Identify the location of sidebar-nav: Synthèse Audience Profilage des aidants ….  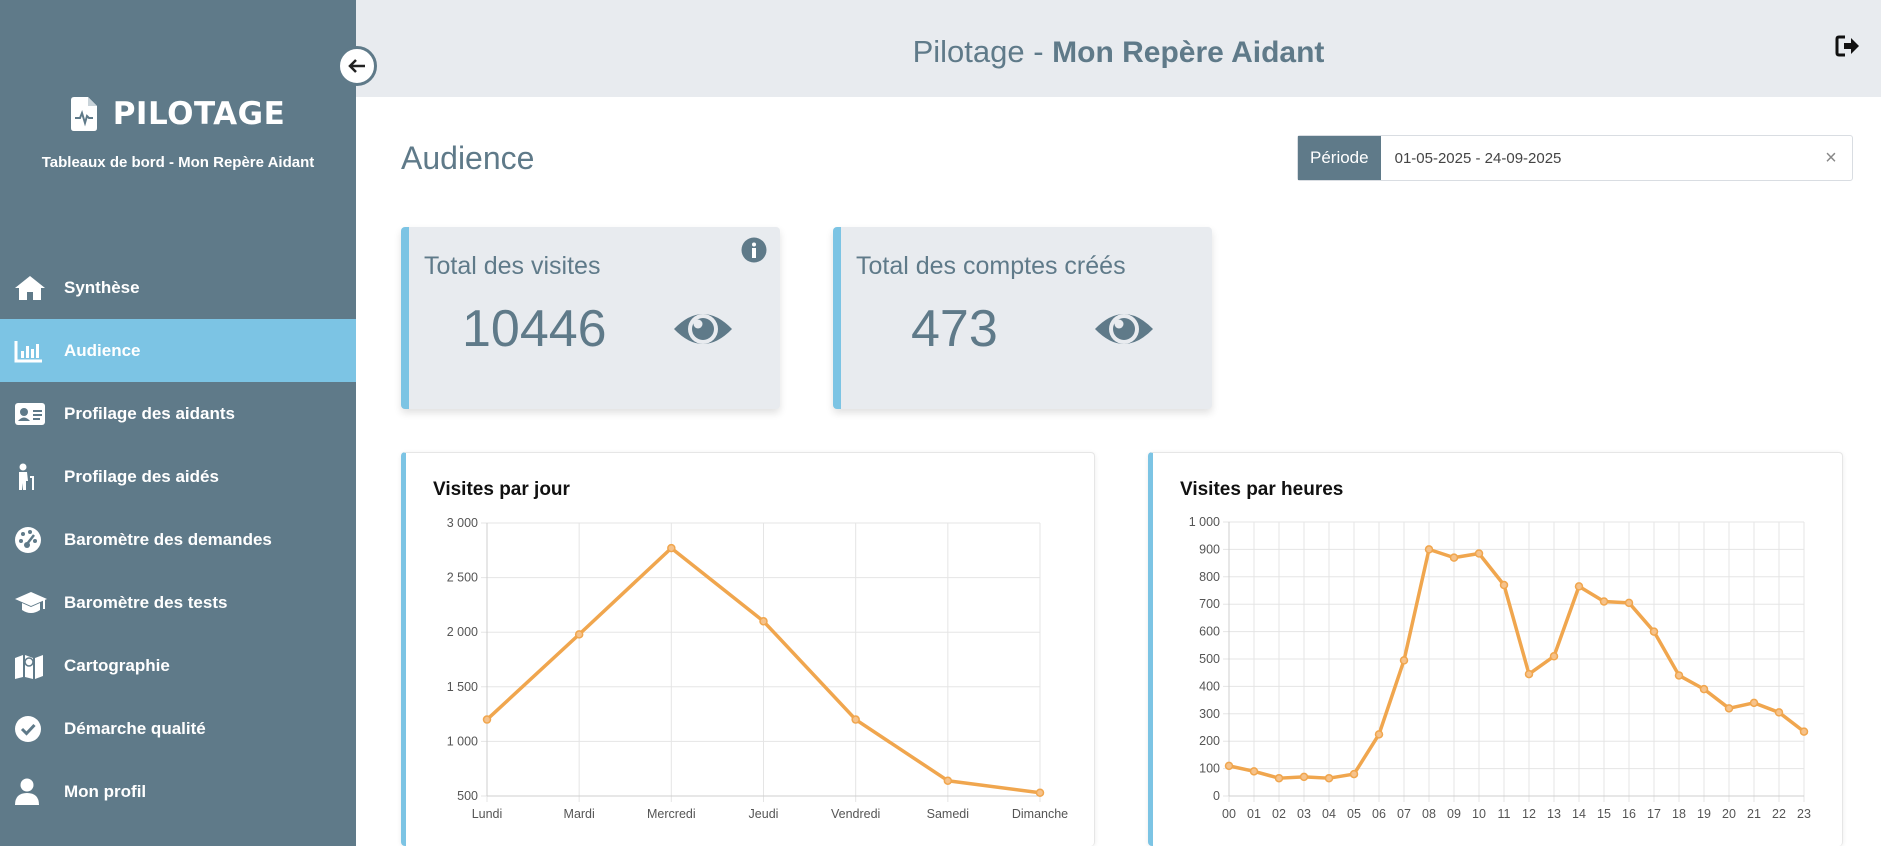
(178, 539).